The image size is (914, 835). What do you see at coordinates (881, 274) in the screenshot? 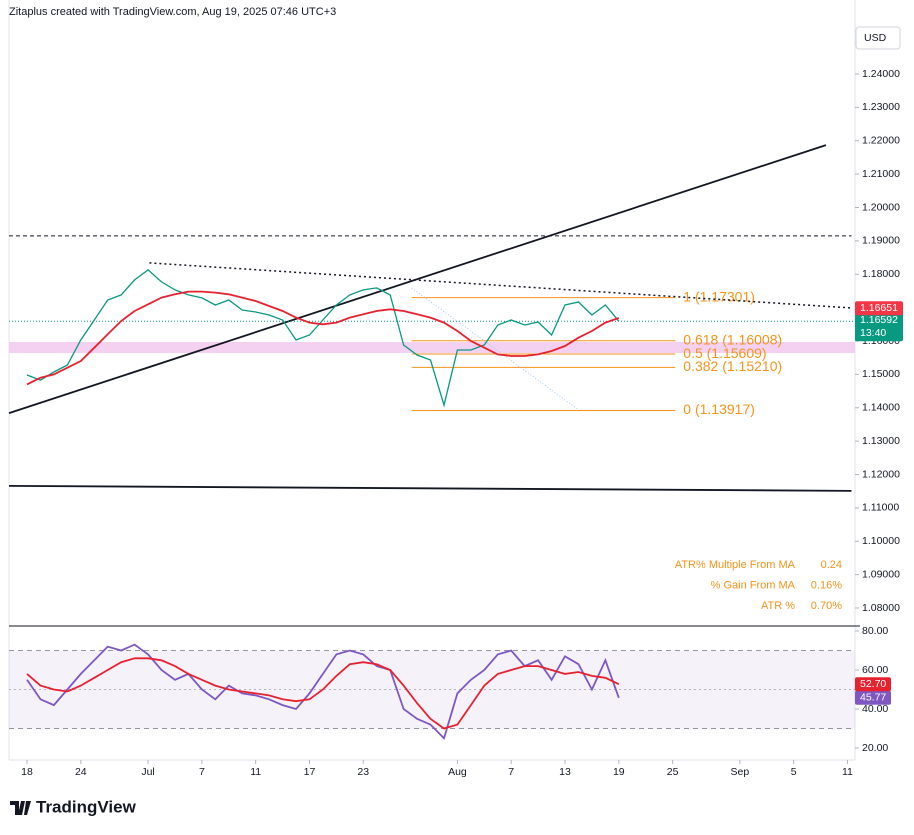
I see `y-tick-label: 1.18000` at bounding box center [881, 274].